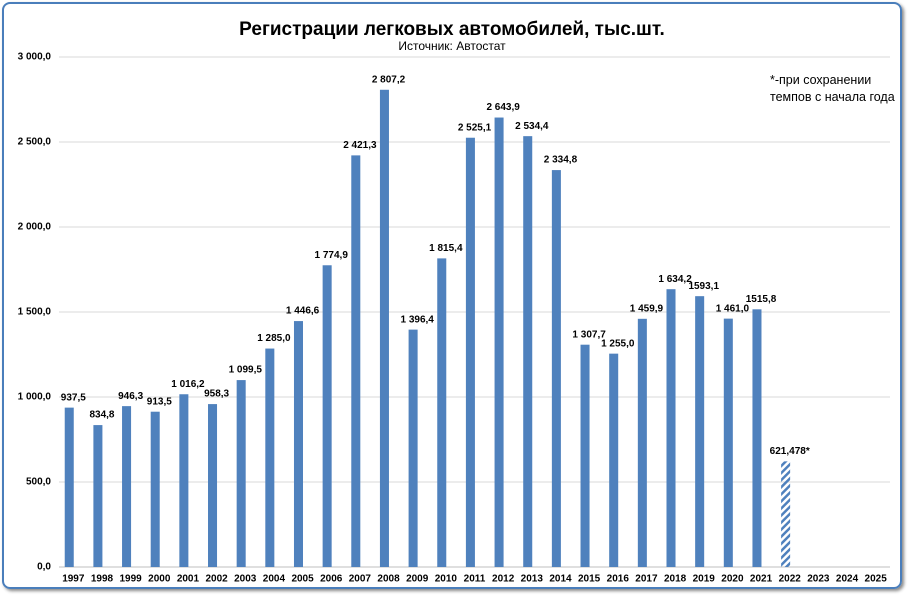  What do you see at coordinates (818, 579) in the screenshot?
I see `x-tick-label: 2023` at bounding box center [818, 579].